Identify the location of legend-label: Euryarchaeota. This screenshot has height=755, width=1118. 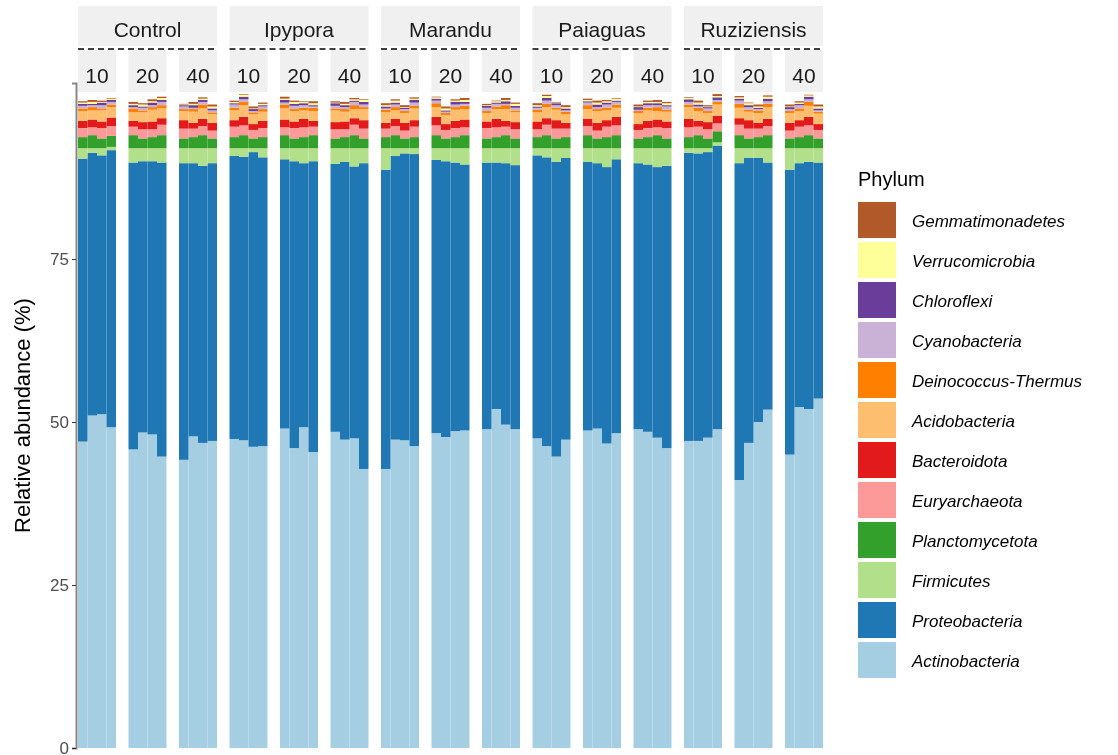
(967, 501).